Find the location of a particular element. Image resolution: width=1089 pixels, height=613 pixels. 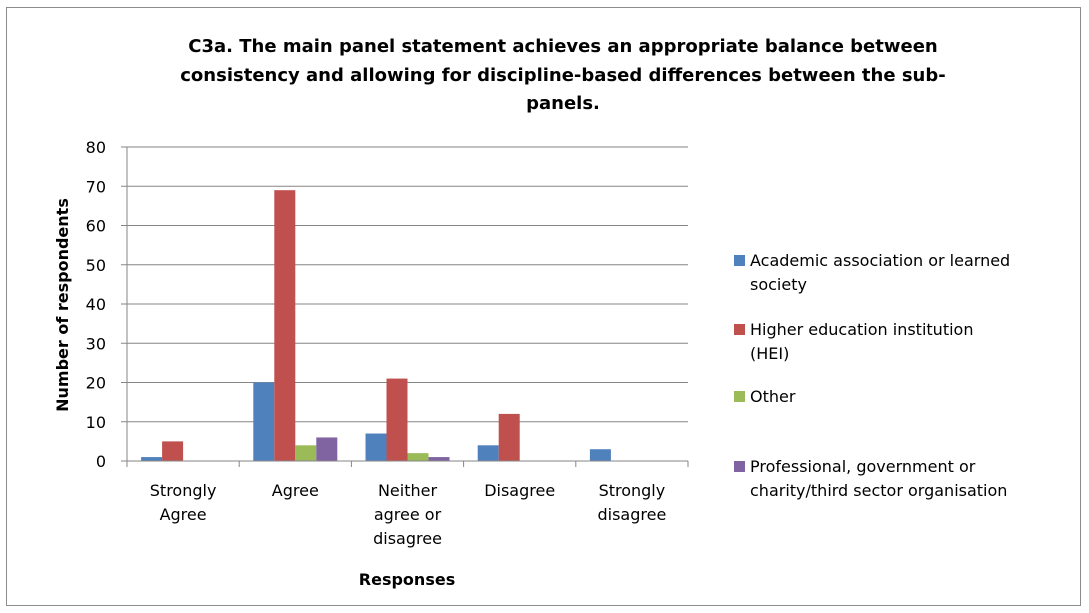

legend-label: Higher education institution is located at coordinates (861, 329).